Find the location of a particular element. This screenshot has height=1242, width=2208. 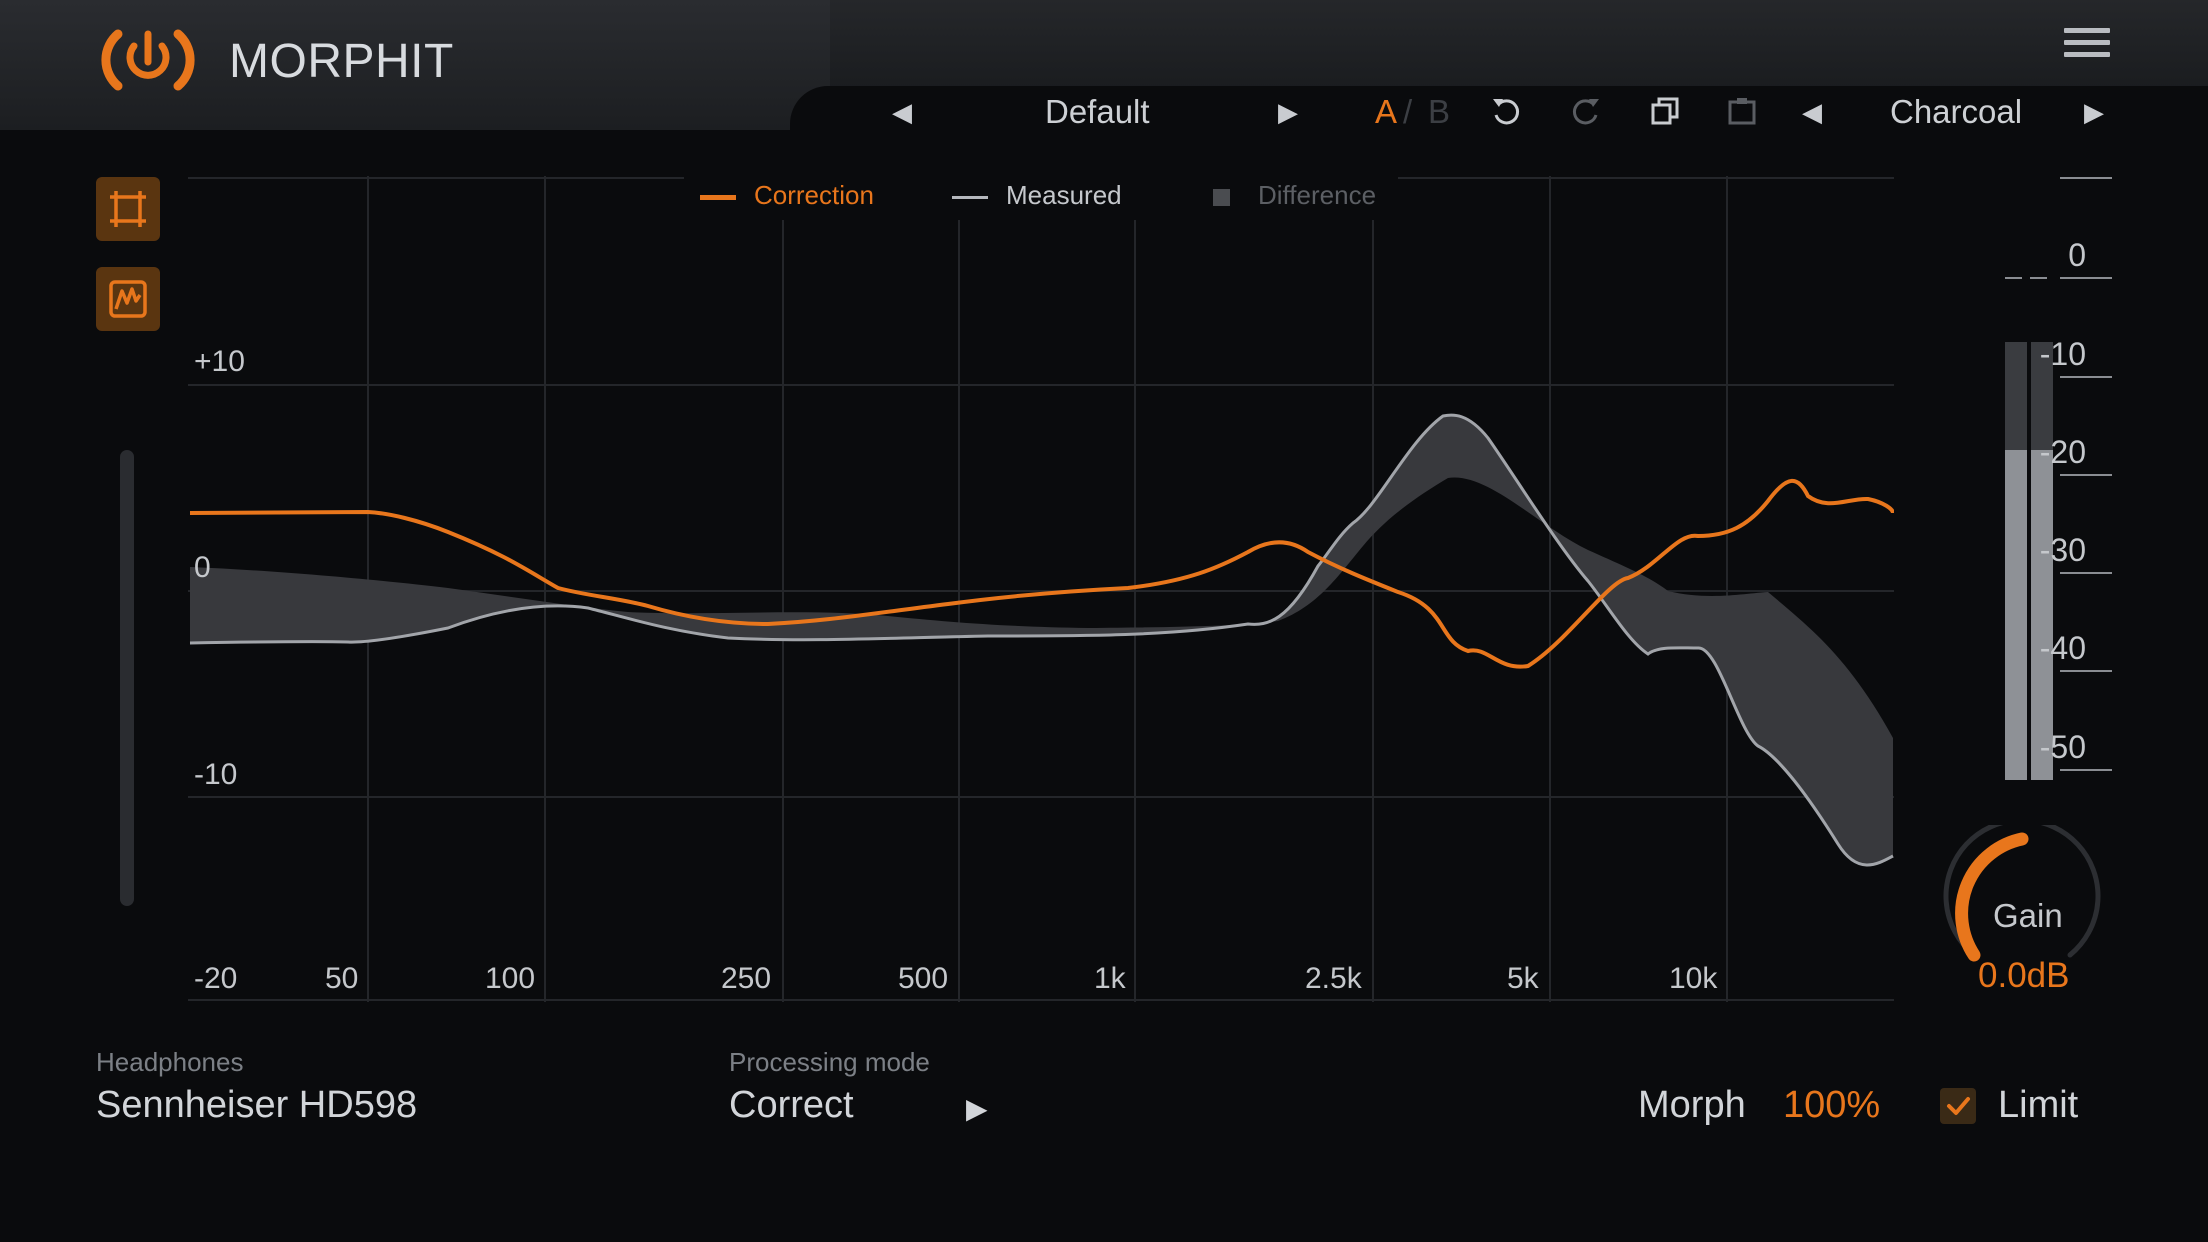

x-label: 50 is located at coordinates (342, 978).